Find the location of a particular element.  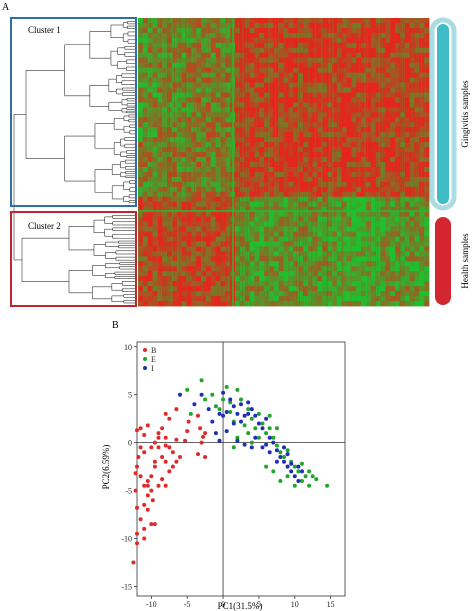

panel-b-letter: B is located at coordinates (115, 325).